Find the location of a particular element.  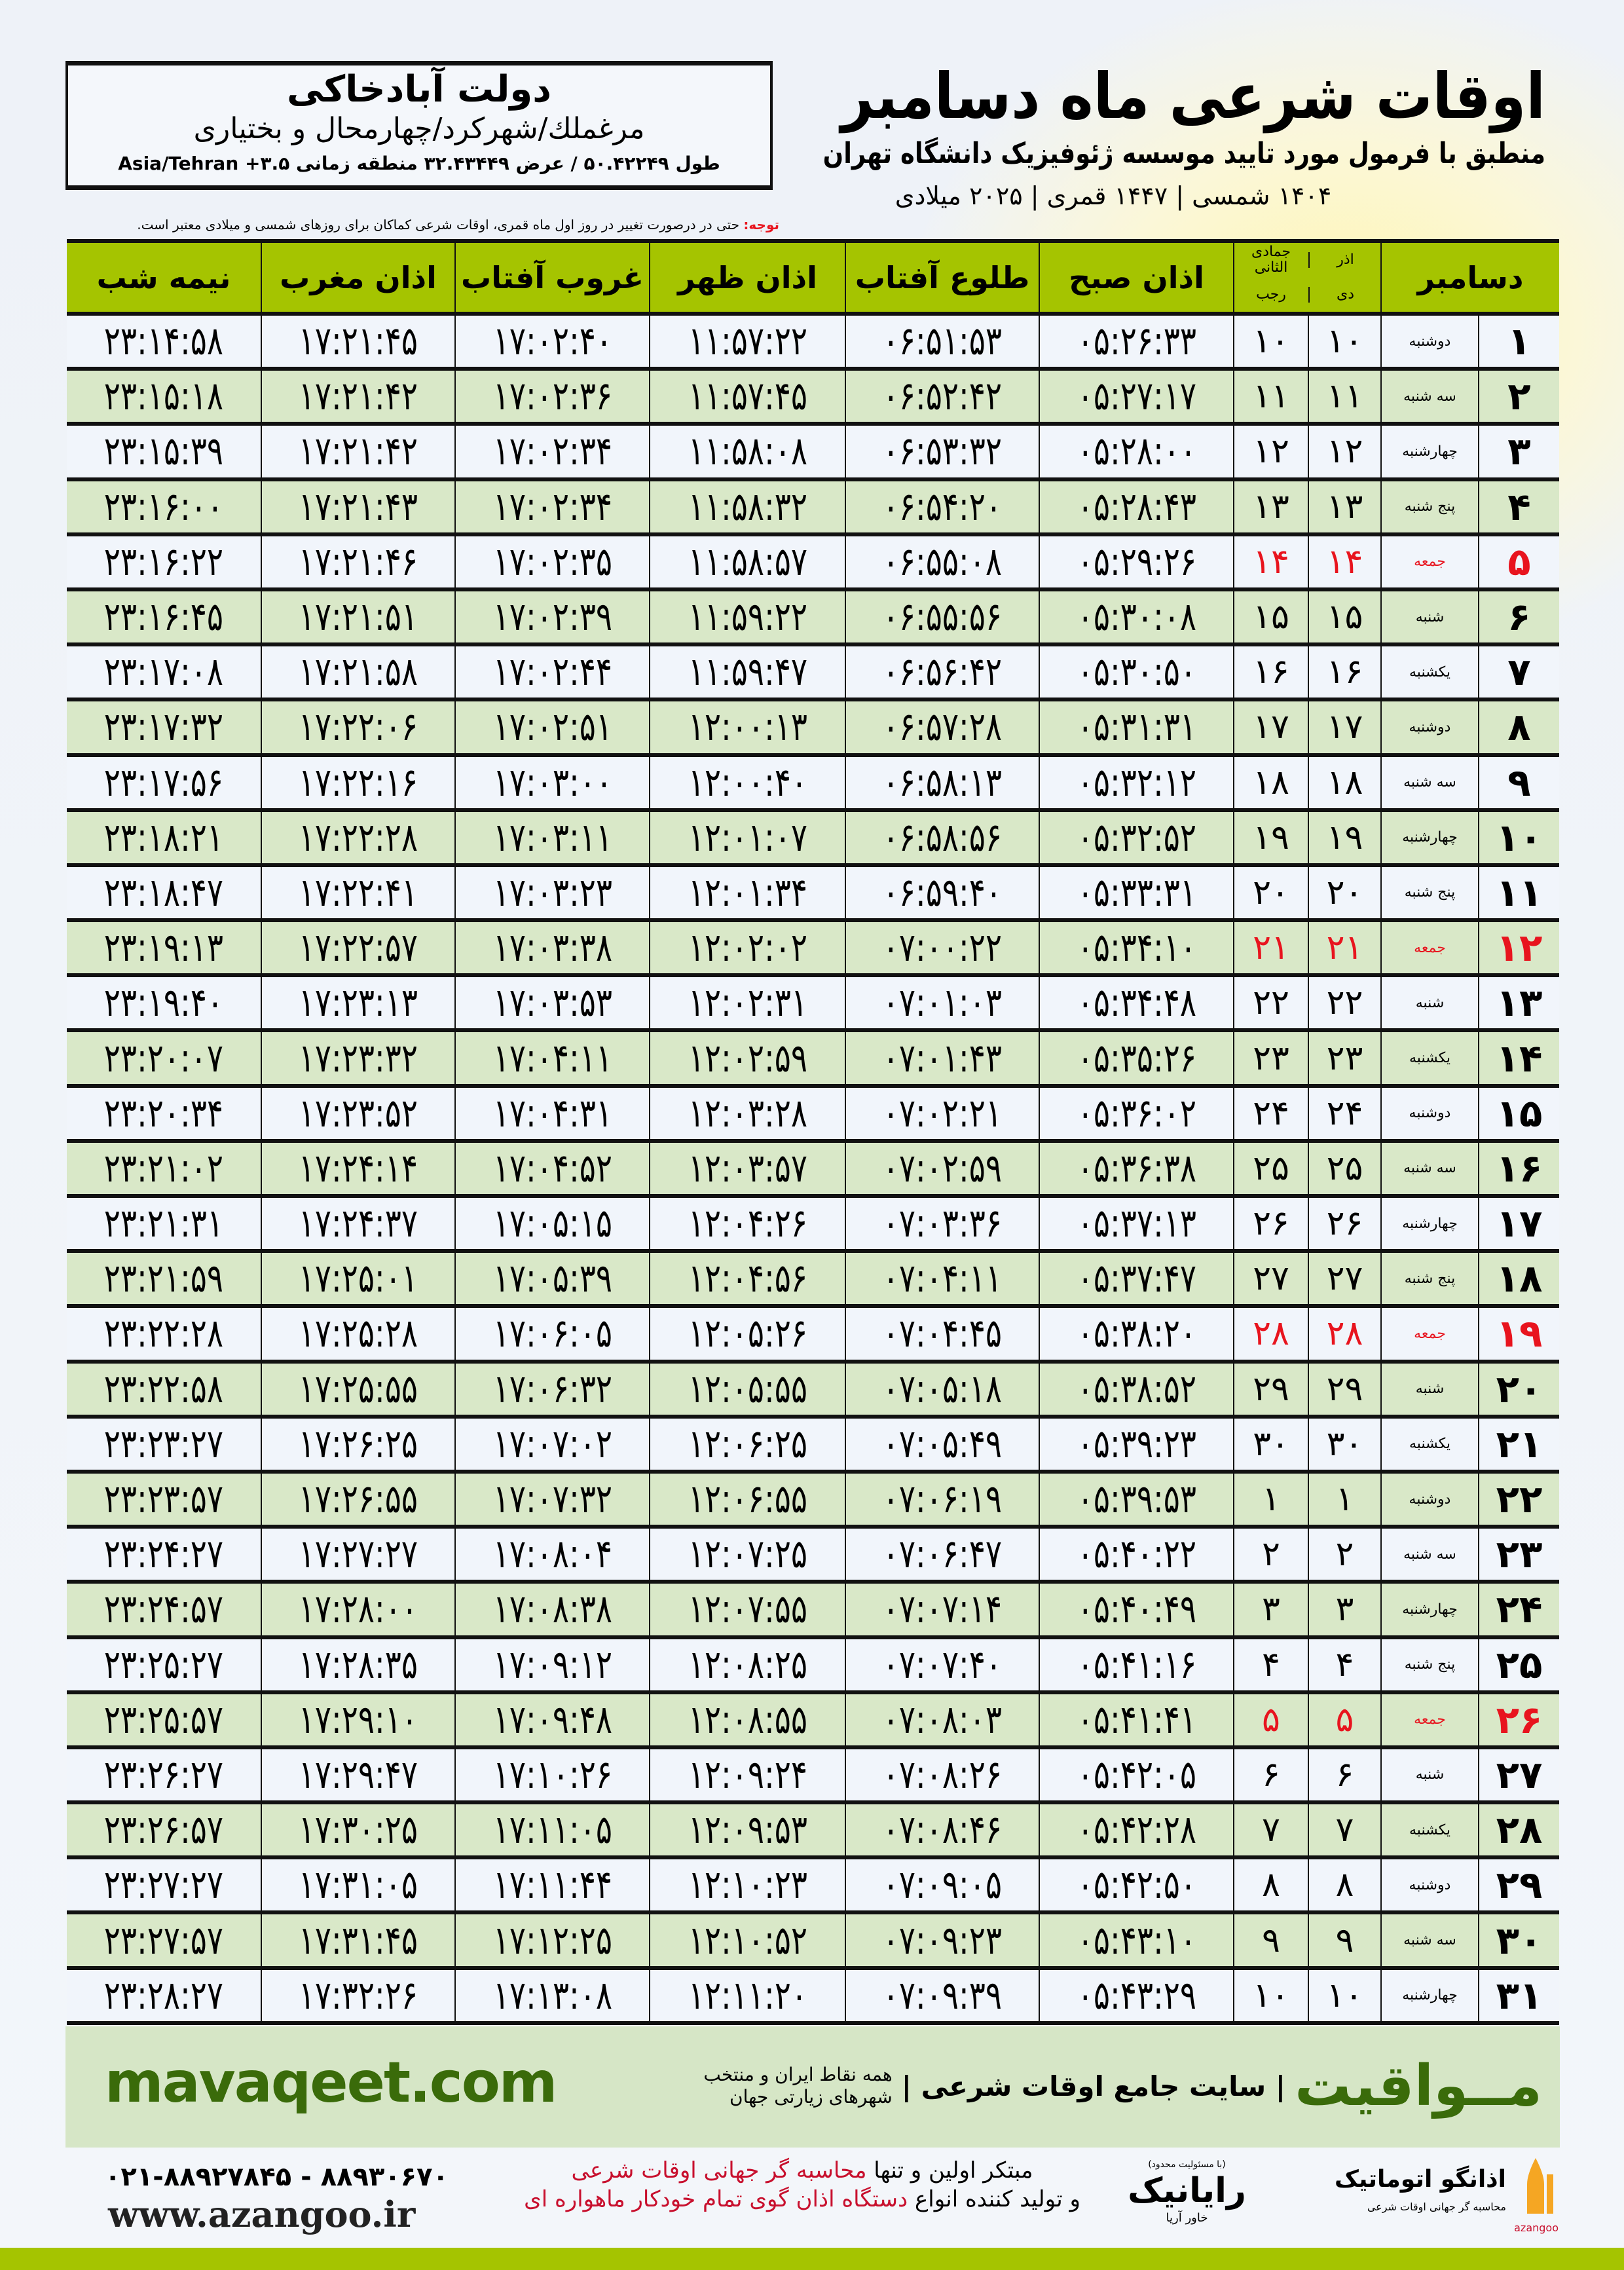

sunset-cell: ۱۷:۰۲:۳۹ is located at coordinates (551, 617).